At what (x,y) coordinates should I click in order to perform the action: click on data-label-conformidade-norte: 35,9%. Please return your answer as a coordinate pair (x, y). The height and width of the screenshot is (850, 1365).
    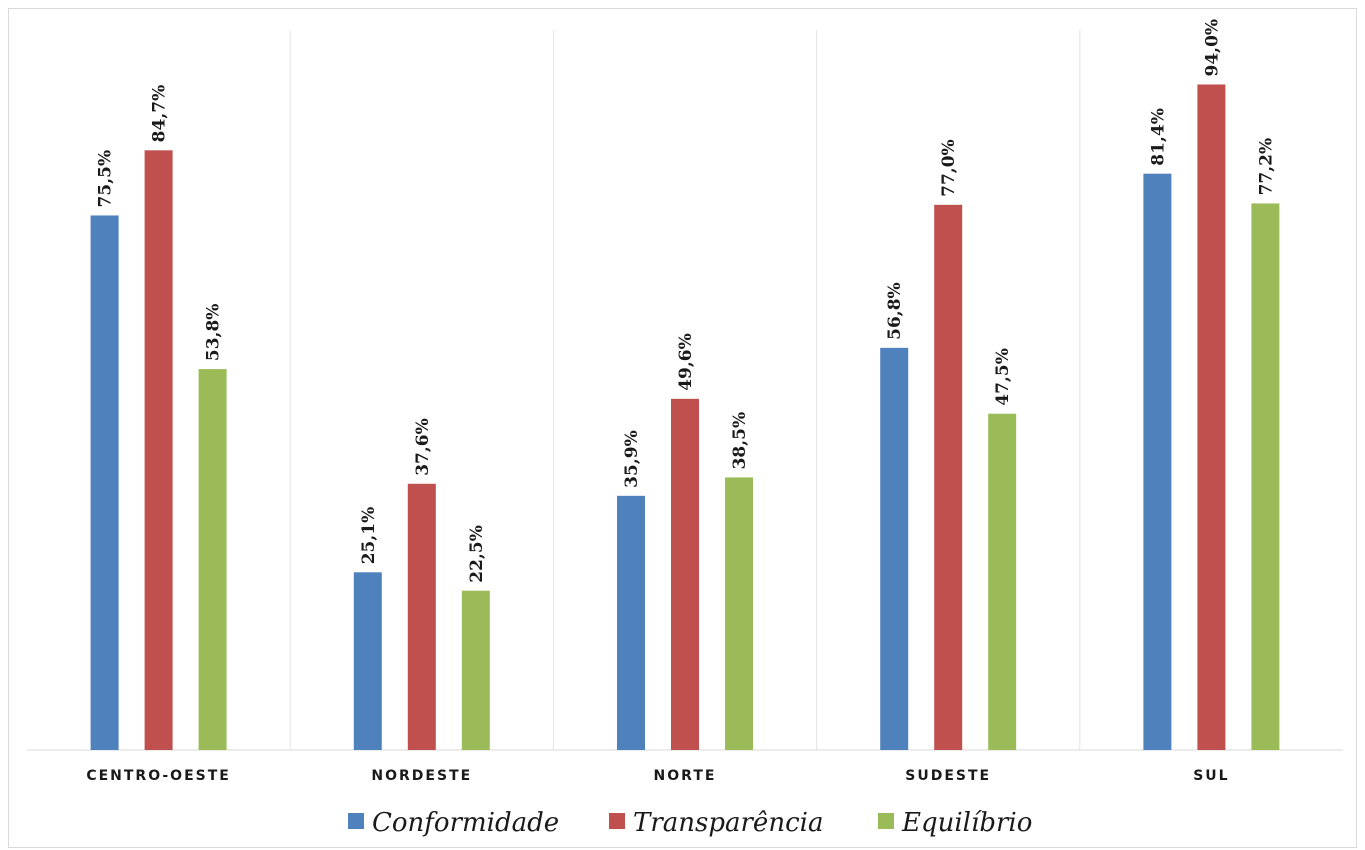
    Looking at the image, I should click on (632, 459).